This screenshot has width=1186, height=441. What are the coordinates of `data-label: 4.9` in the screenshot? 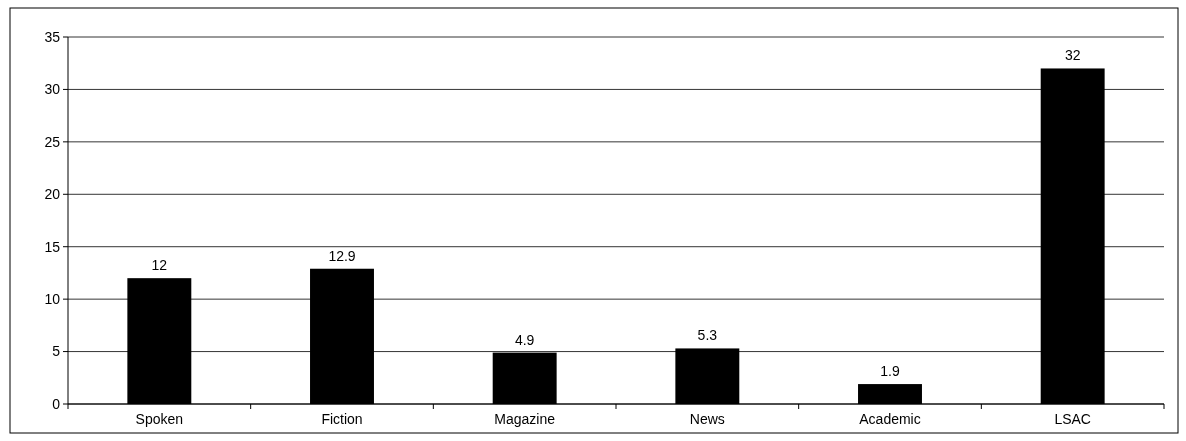 It's located at (524, 339).